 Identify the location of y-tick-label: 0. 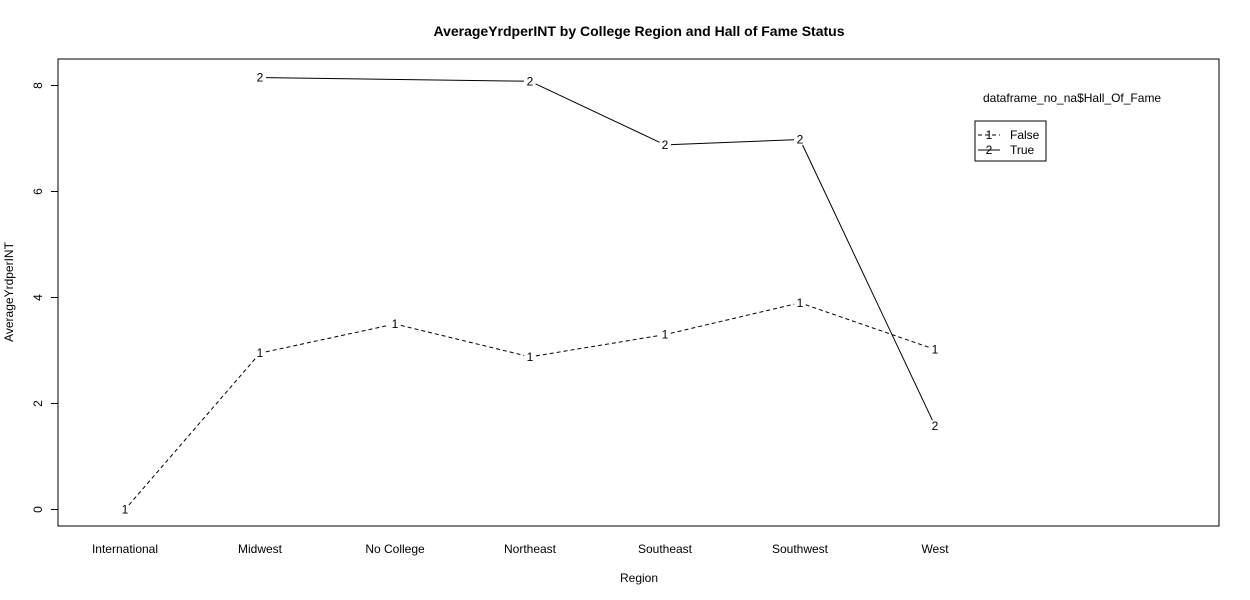
(38, 509).